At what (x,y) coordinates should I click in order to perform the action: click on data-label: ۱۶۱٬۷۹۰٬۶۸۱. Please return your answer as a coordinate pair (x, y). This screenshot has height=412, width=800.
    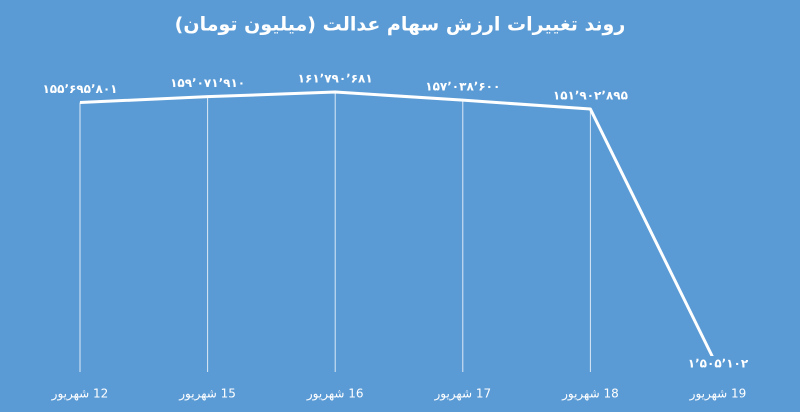
    Looking at the image, I should click on (335, 79).